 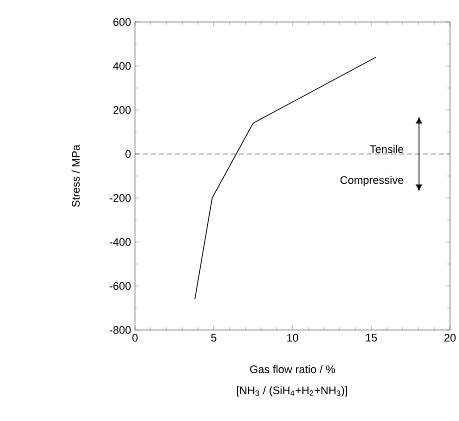 What do you see at coordinates (372, 181) in the screenshot?
I see `annotation: Compressive` at bounding box center [372, 181].